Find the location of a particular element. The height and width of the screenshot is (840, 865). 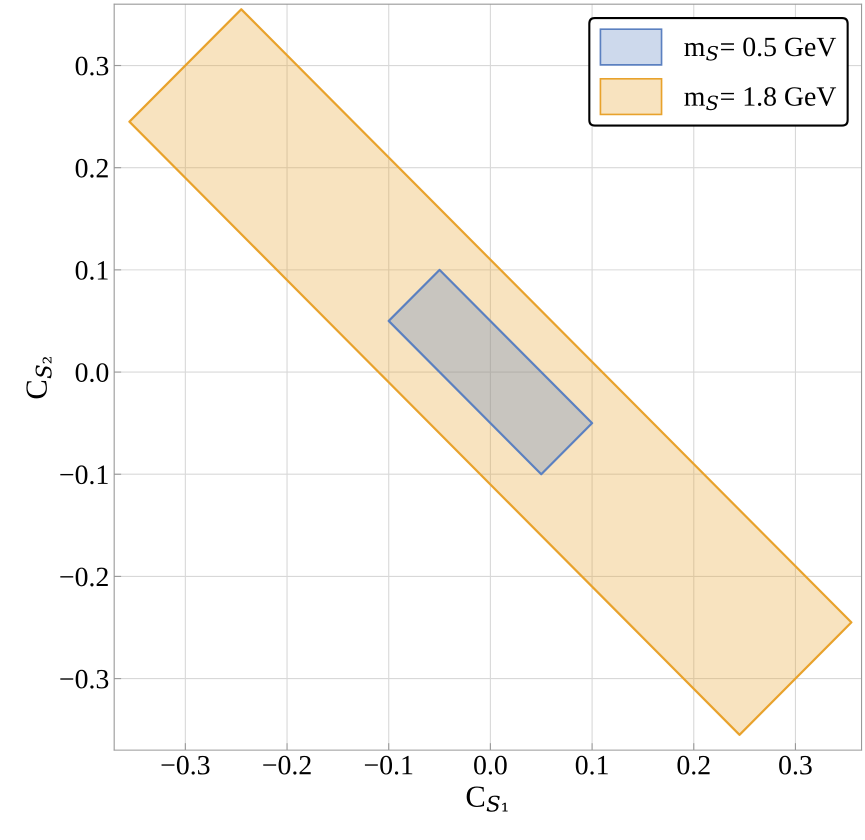

x-axis-title: C$_{S₁}$ is located at coordinates (487, 799).